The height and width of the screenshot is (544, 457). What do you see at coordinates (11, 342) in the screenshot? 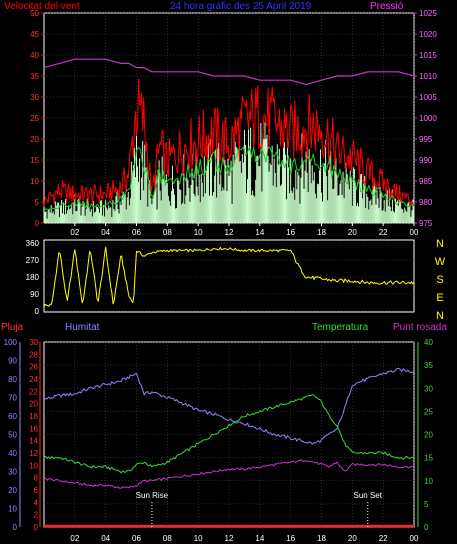
I see `humidity-tick-label: 100` at bounding box center [11, 342].